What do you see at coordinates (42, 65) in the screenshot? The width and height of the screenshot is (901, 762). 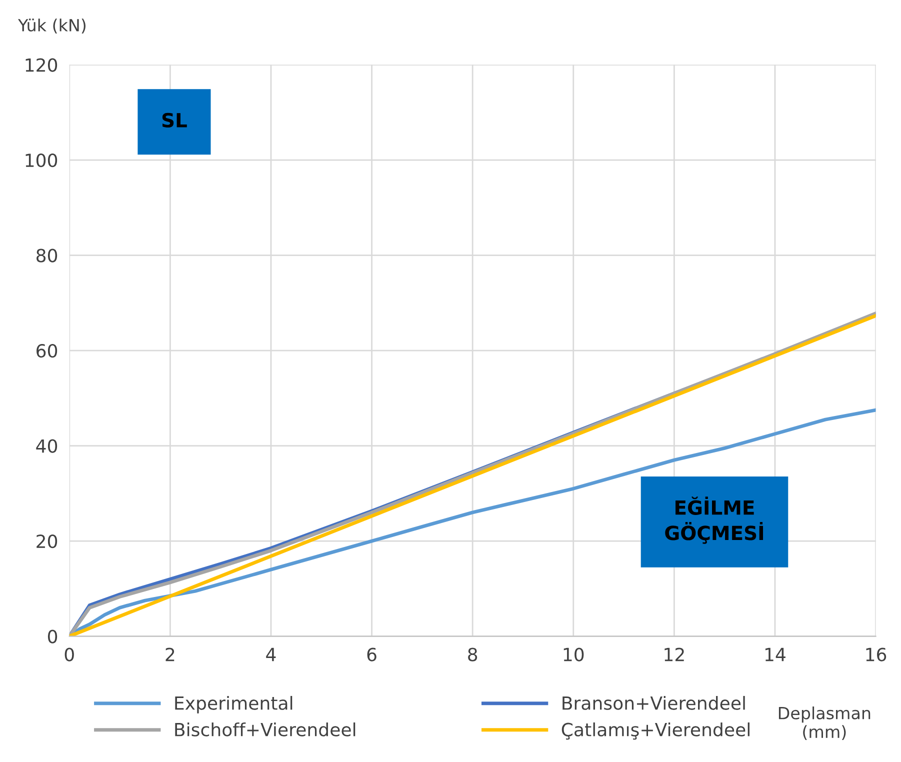 I see `y-tick-label: 120` at bounding box center [42, 65].